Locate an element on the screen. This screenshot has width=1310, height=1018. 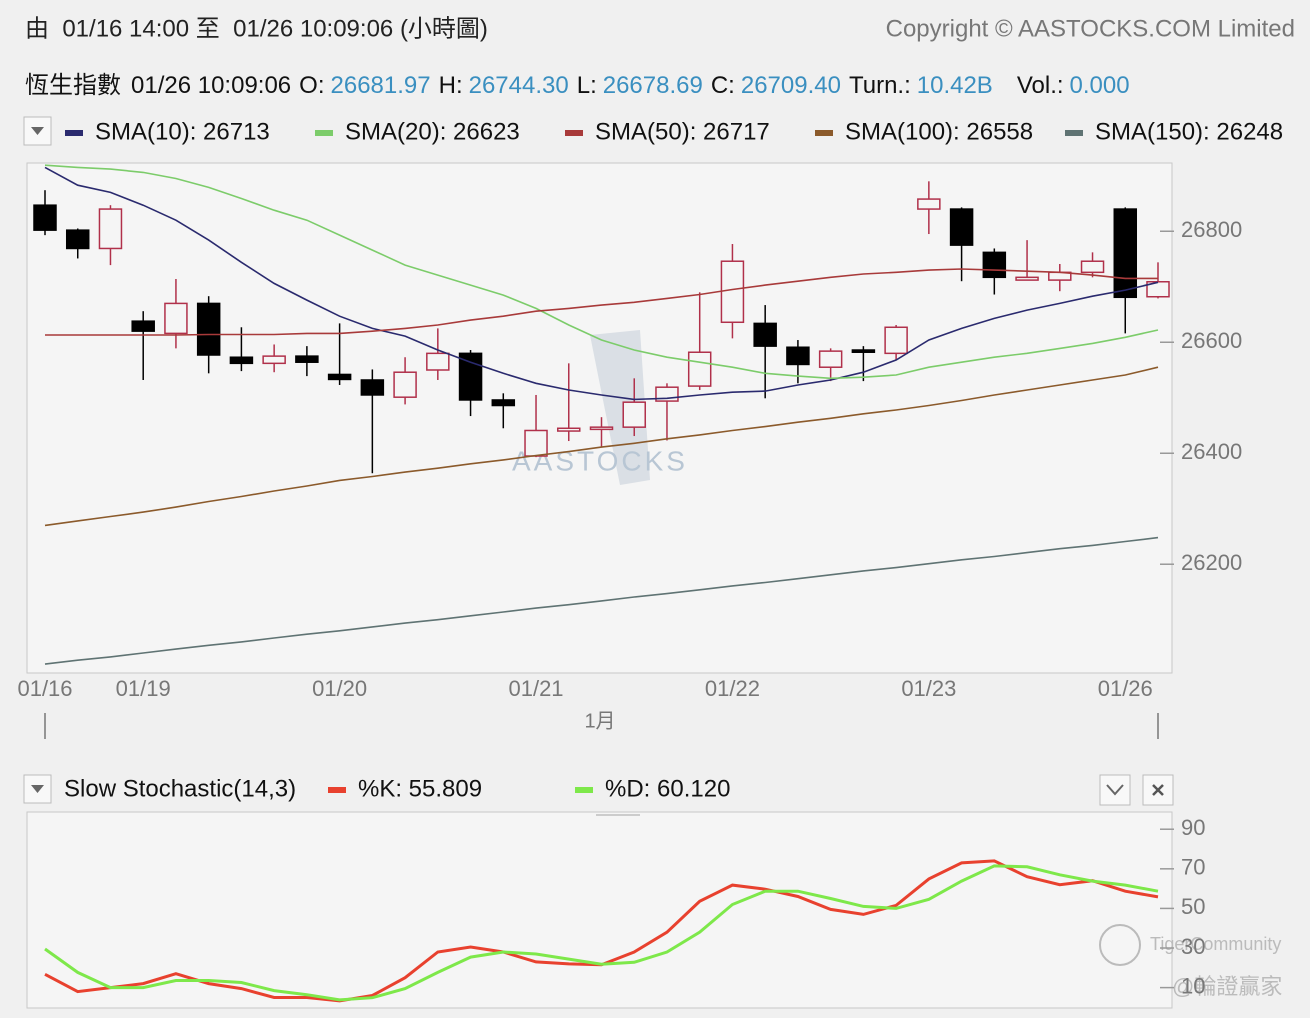
y-tick-label: 26600 is located at coordinates (1211, 340).